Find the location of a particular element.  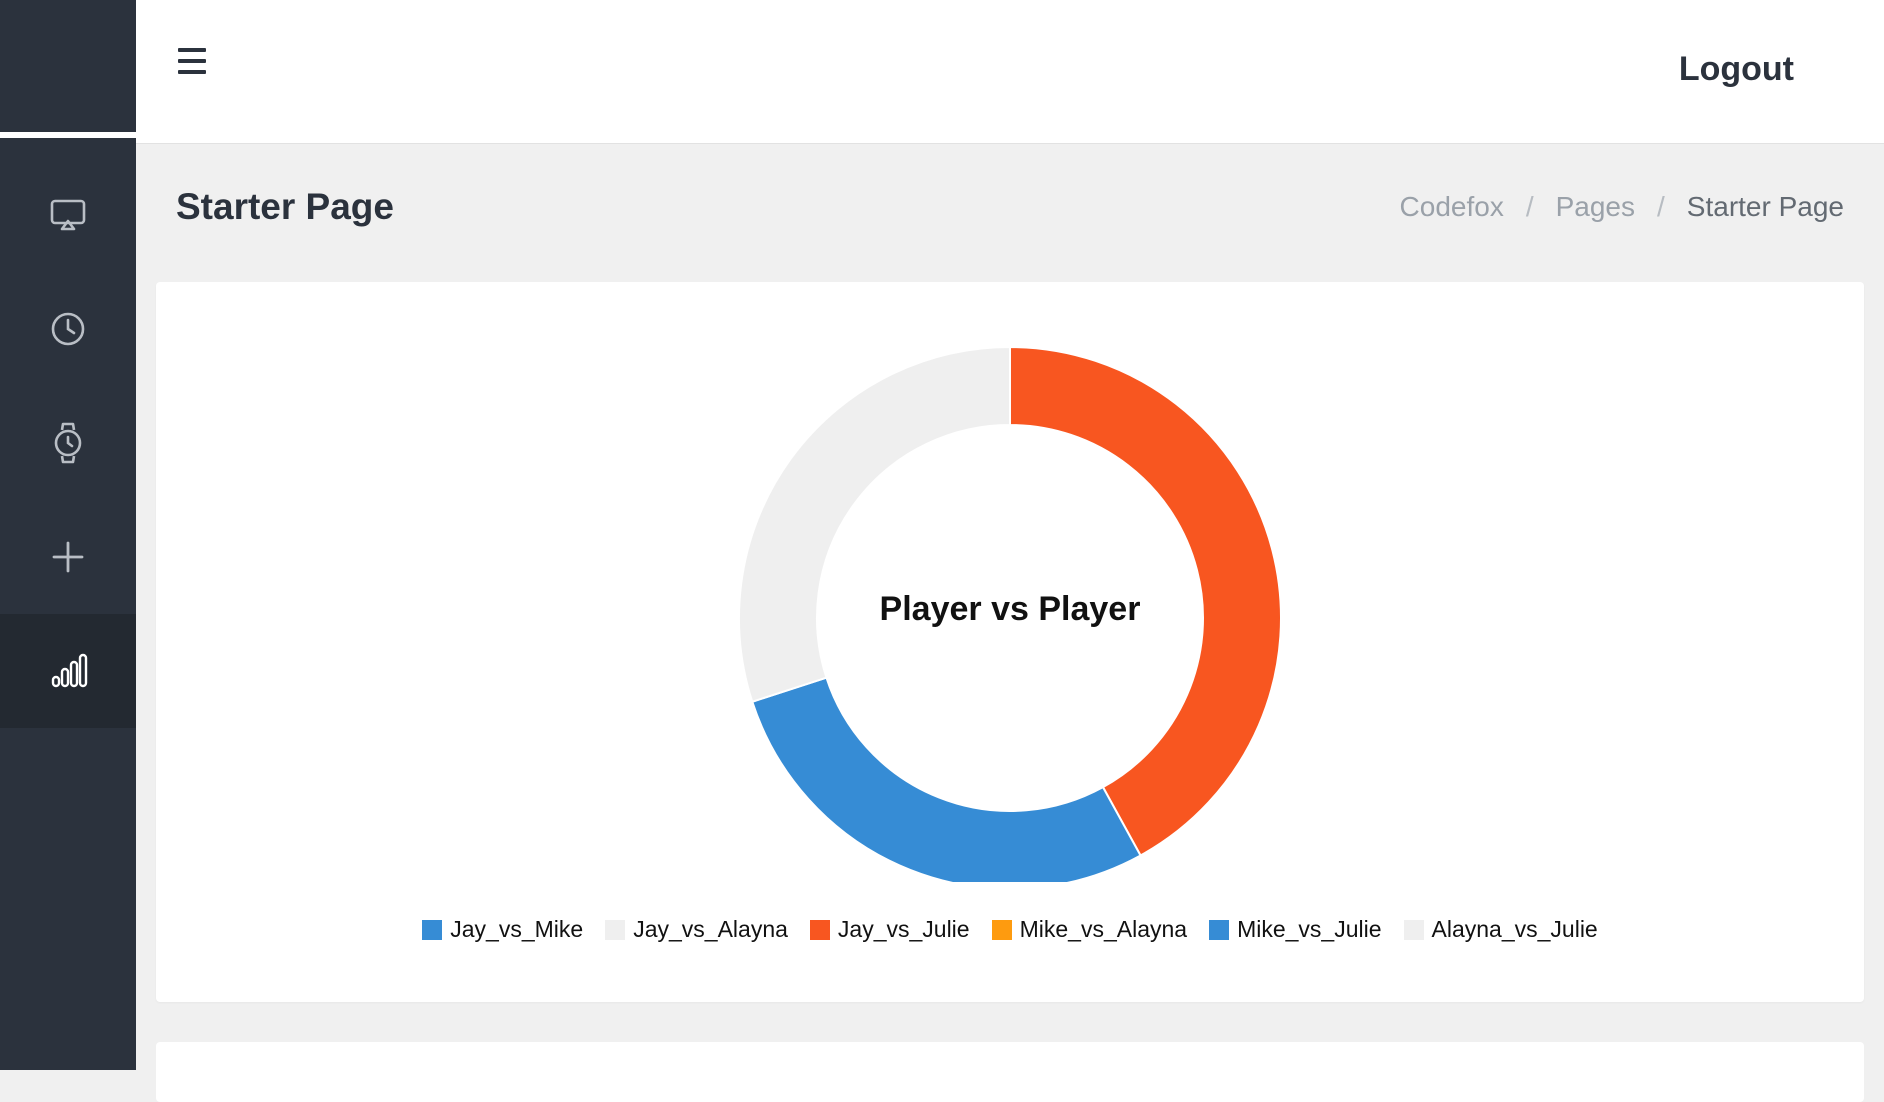

legend-label: Mike_vs_Alayna is located at coordinates (1103, 929).